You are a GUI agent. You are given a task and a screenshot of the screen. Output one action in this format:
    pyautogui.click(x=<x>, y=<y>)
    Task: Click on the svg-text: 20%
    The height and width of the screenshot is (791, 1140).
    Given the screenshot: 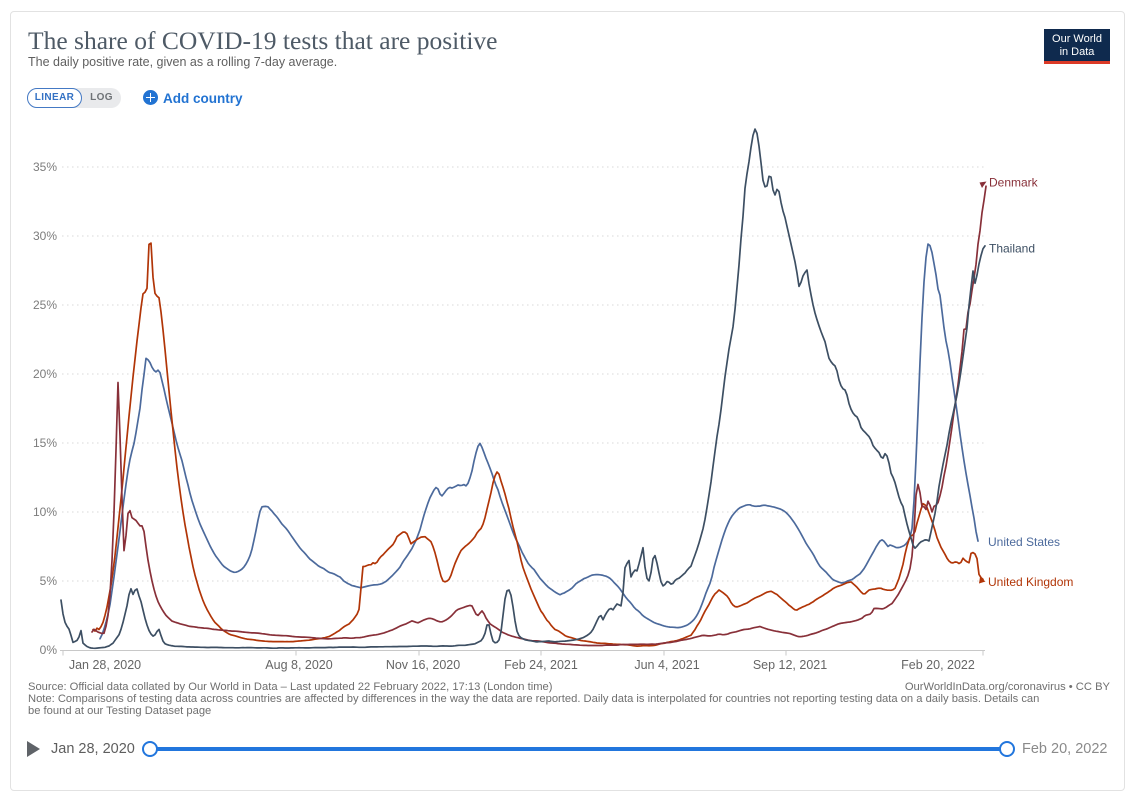 What is the action you would take?
    pyautogui.click(x=45, y=374)
    